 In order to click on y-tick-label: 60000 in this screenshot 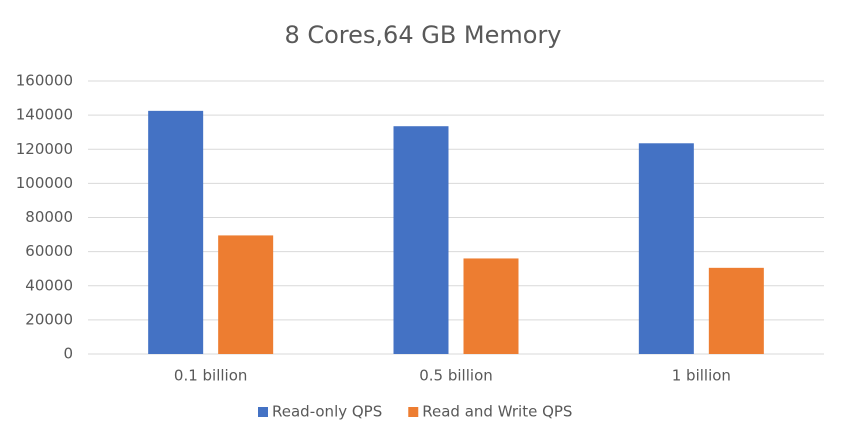, I will do `click(49, 251)`.